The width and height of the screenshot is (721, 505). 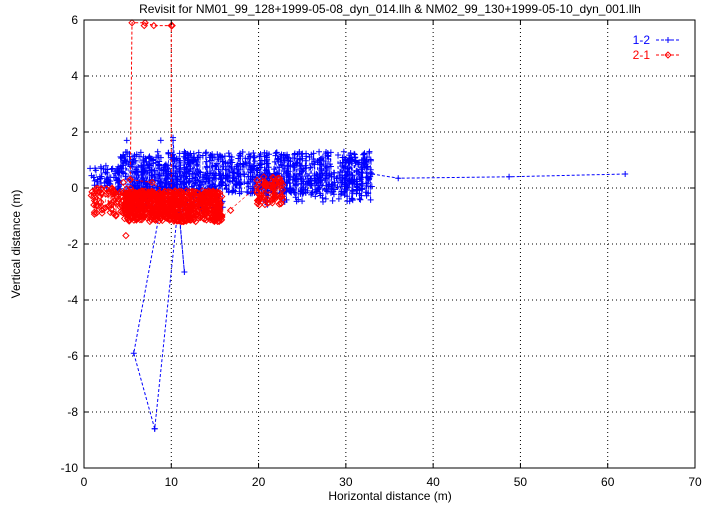 What do you see at coordinates (259, 482) in the screenshot?
I see `x-tick-label: 20` at bounding box center [259, 482].